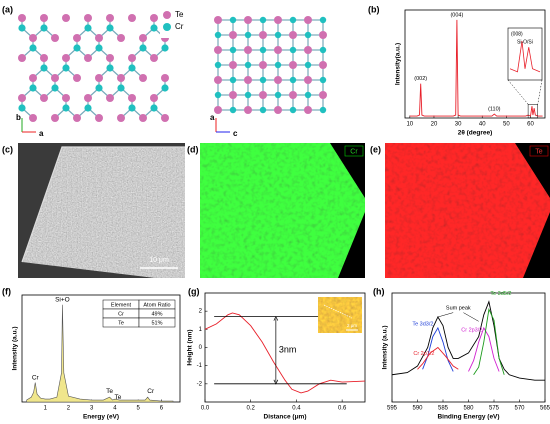 Image resolution: width=550 pixels, height=424 pixels. I want to click on element-label: Te, so click(539, 151).